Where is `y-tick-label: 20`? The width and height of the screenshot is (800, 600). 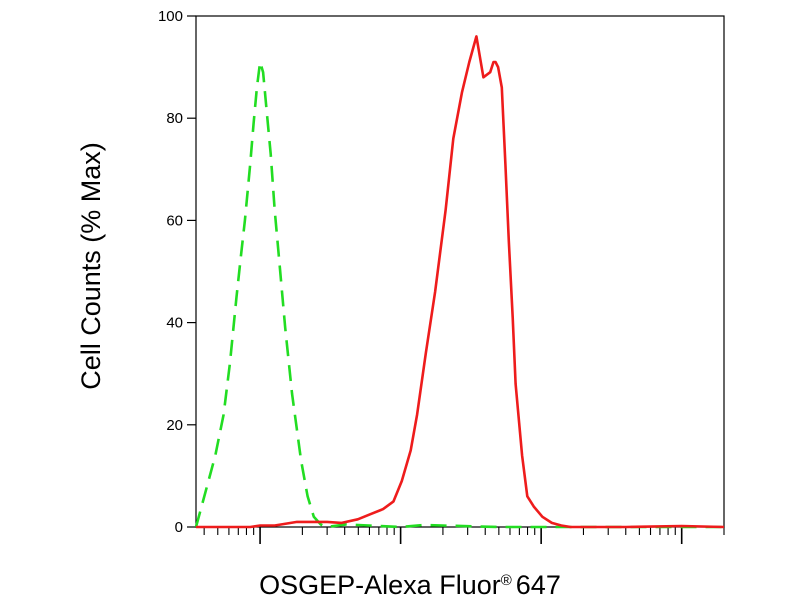 y-tick-label: 20 is located at coordinates (174, 425).